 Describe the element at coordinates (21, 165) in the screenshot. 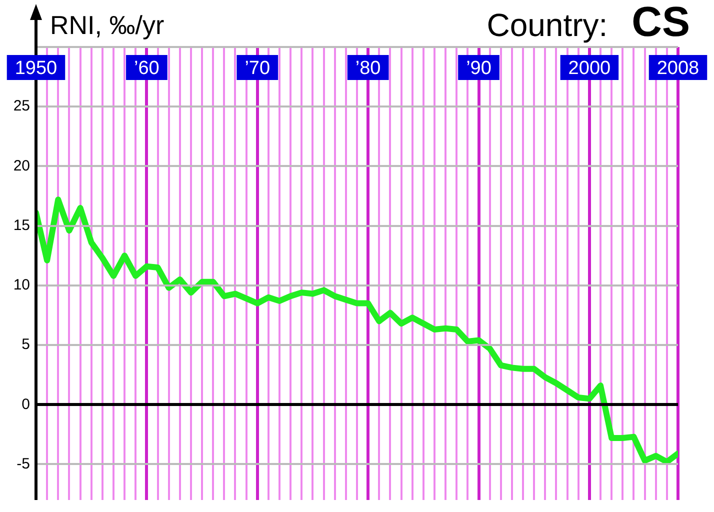

I see `y-tick-label: 20` at that location.